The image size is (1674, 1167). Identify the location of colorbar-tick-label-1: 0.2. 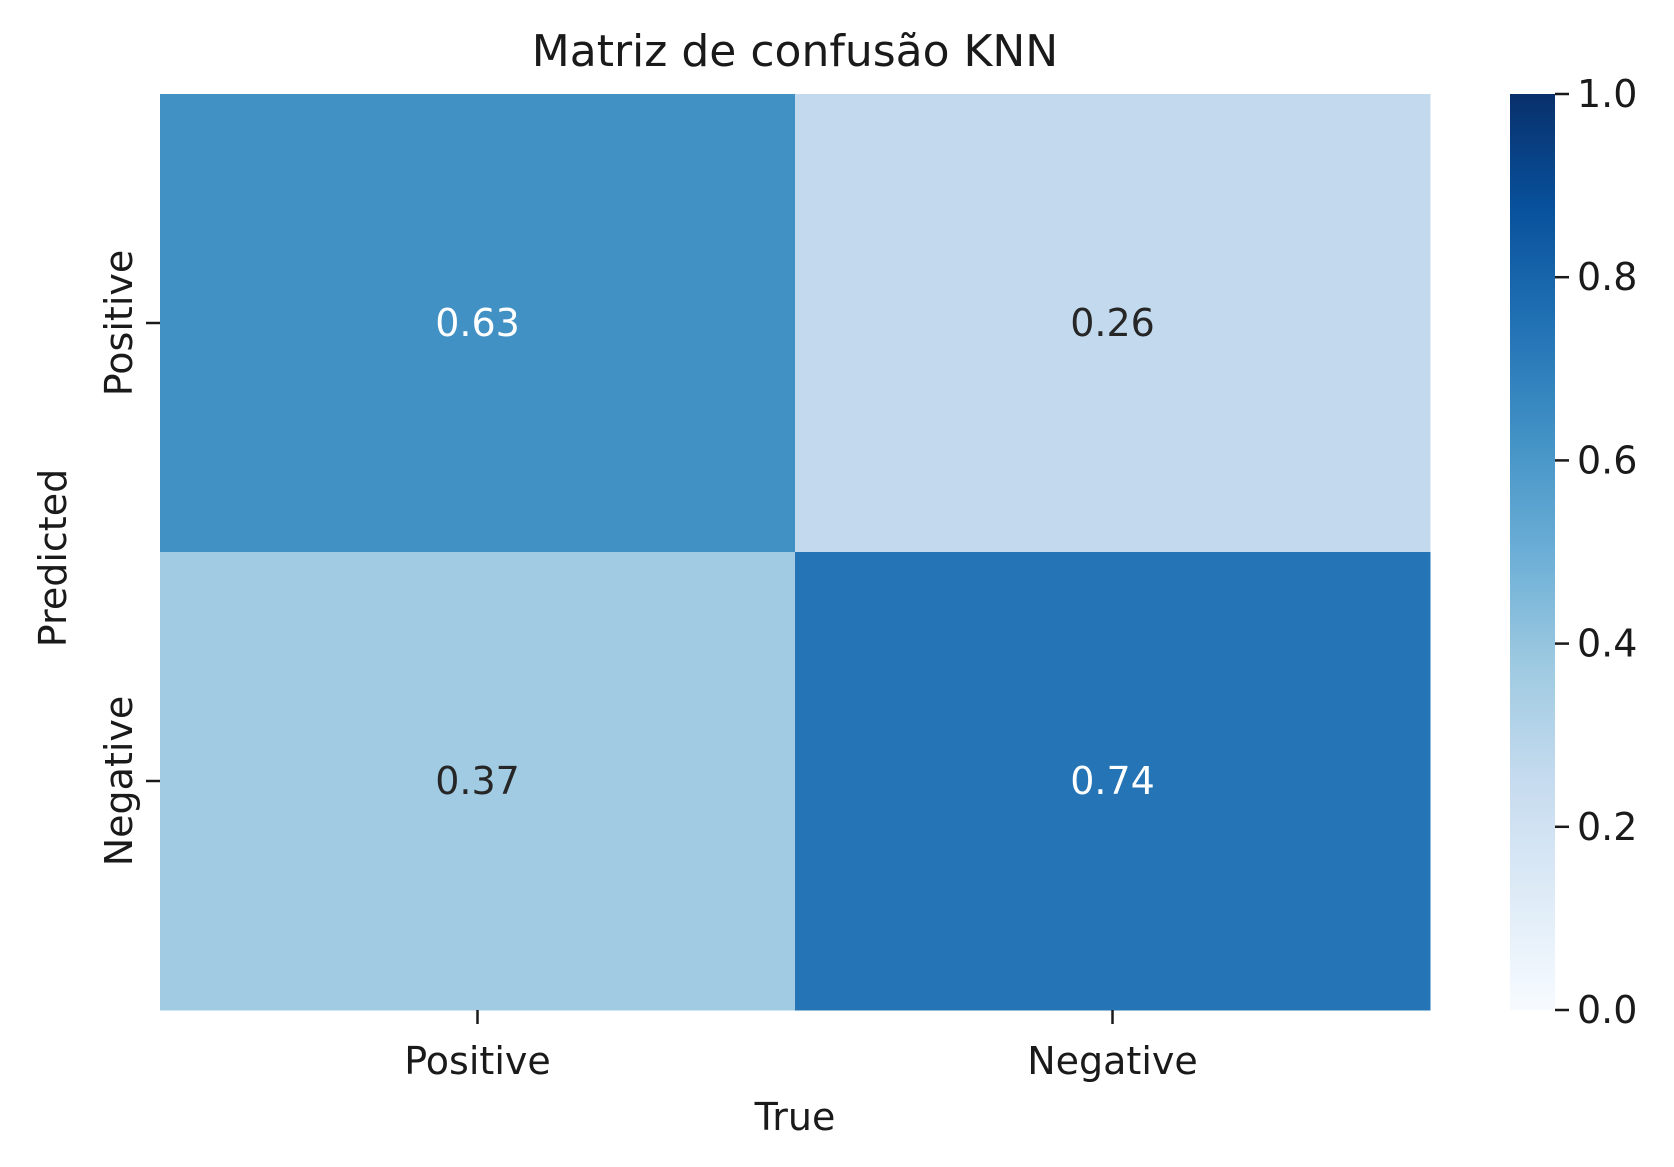
(1607, 827).